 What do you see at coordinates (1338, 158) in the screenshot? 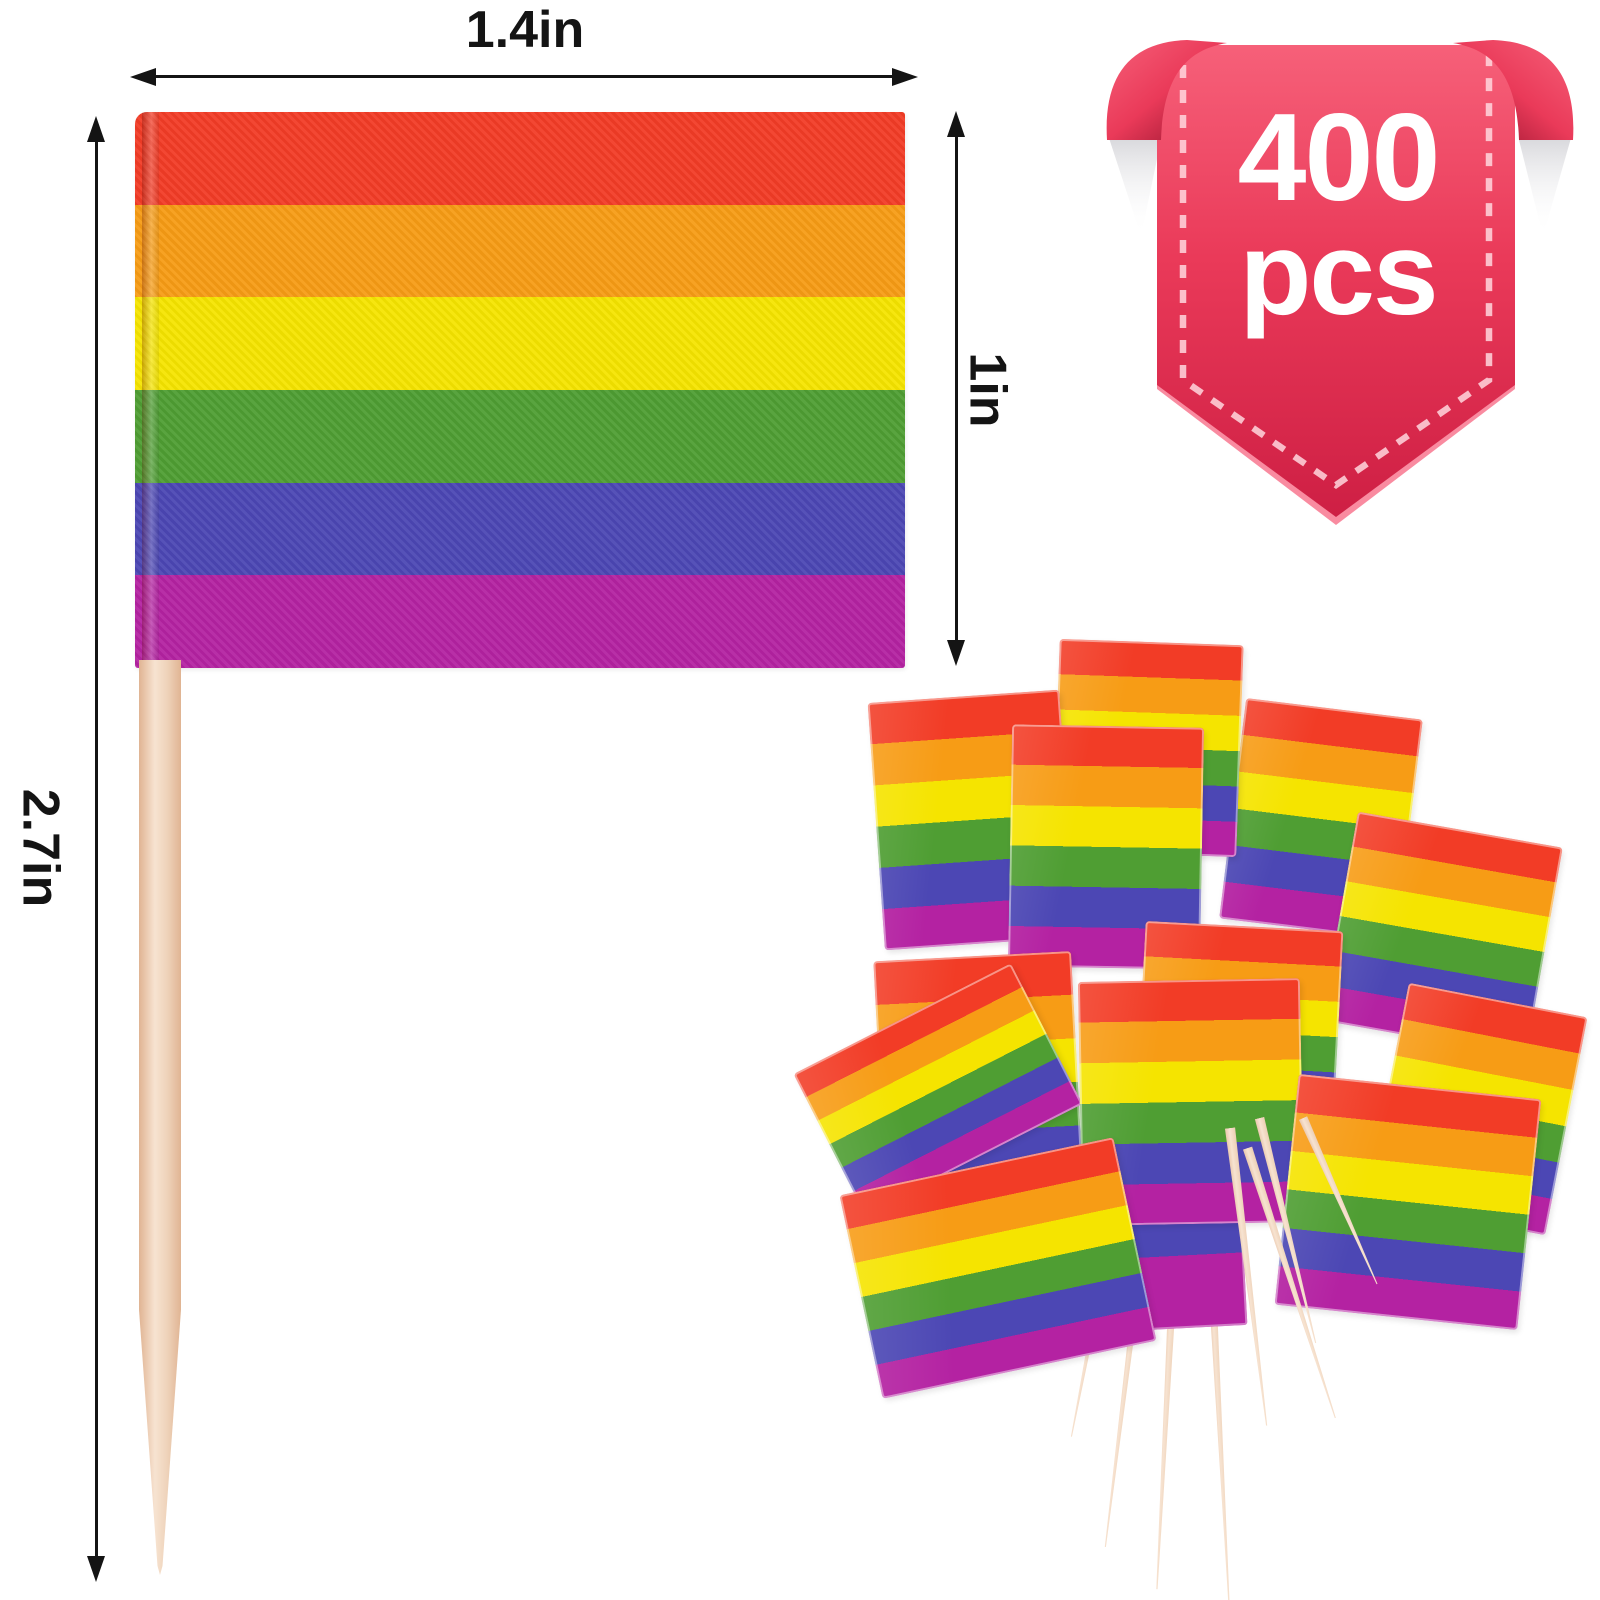
I see `badge-count: 400` at bounding box center [1338, 158].